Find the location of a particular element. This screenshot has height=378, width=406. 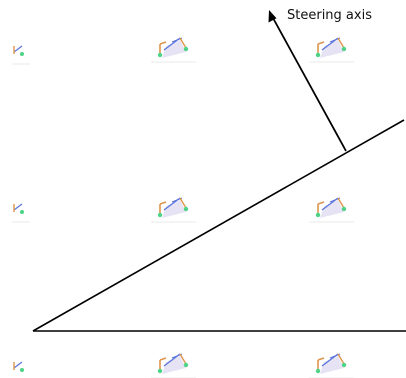

steering-axis-label: Steering axis is located at coordinates (329, 15).